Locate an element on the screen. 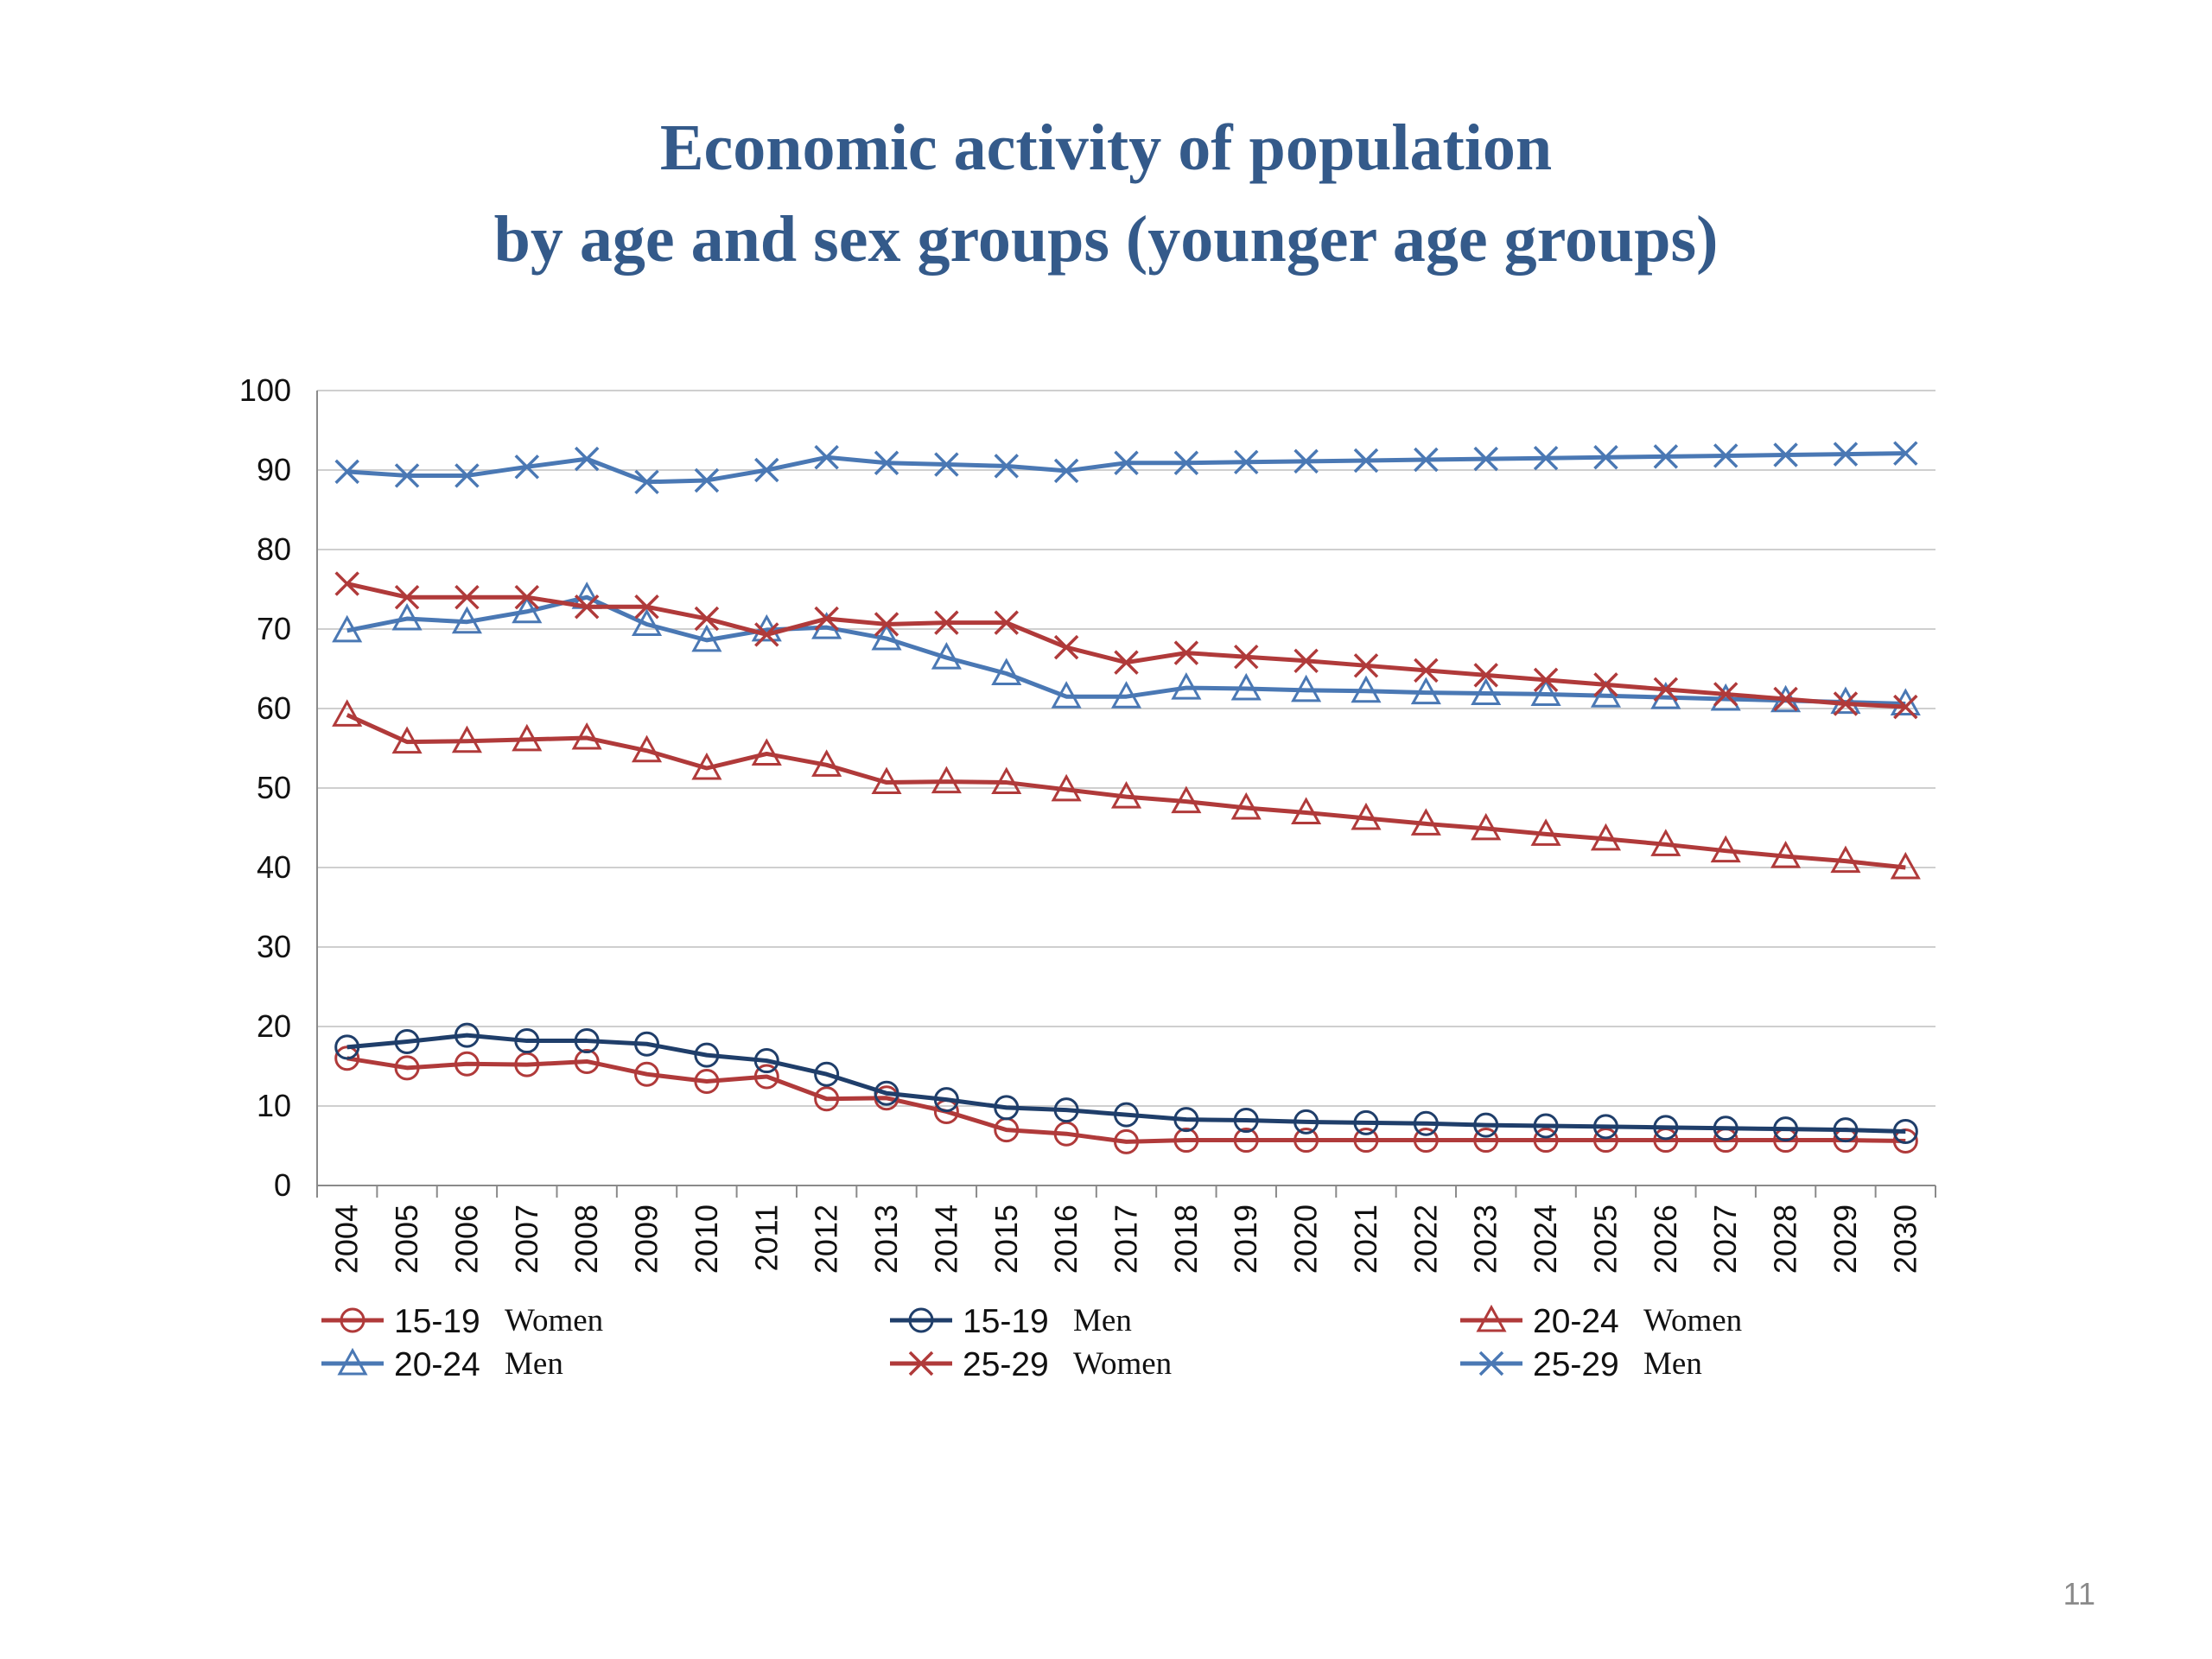 The width and height of the screenshot is (2212, 1659). legend-label-age: 25-29 is located at coordinates (1576, 1364).